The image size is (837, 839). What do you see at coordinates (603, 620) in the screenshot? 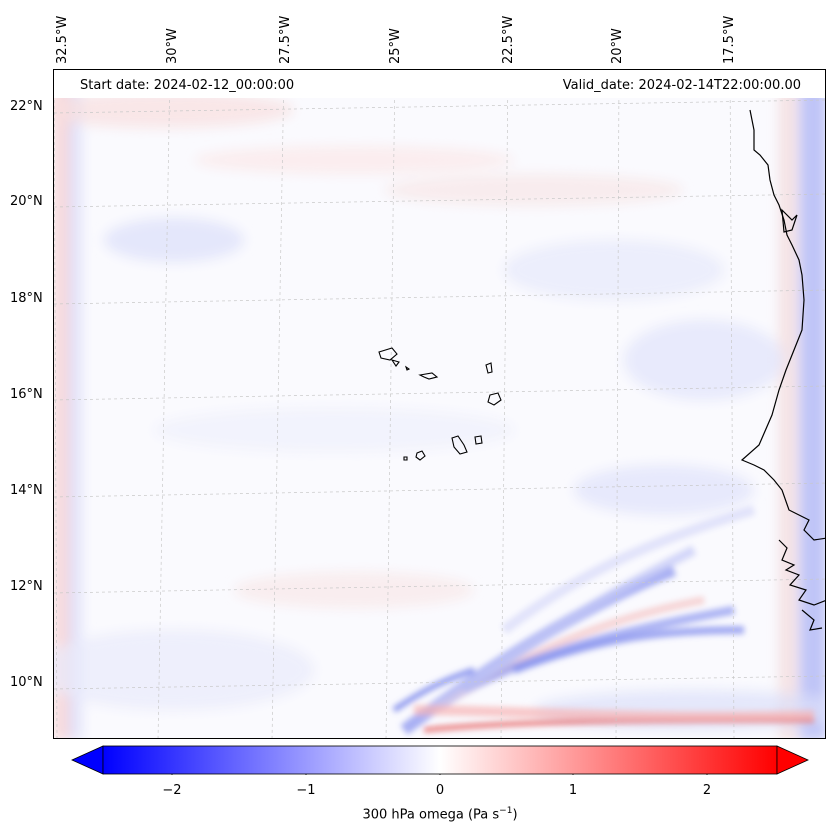
I see `omega-wave-bands` at bounding box center [603, 620].